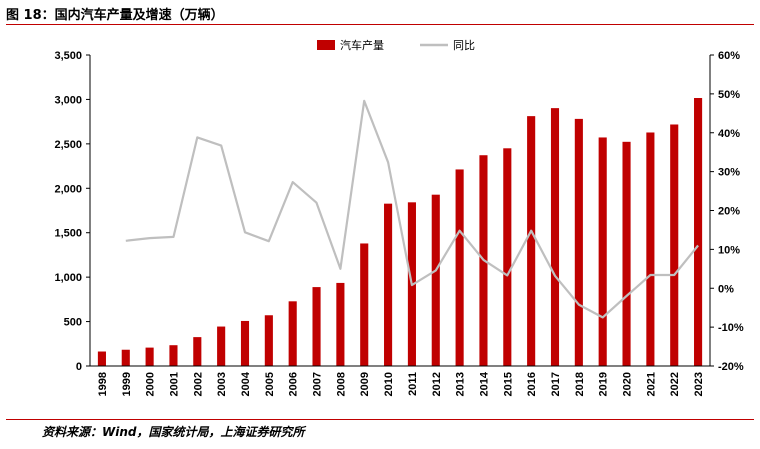 The width and height of the screenshot is (760, 449). I want to click on right-tick-label: 20%, so click(729, 212).